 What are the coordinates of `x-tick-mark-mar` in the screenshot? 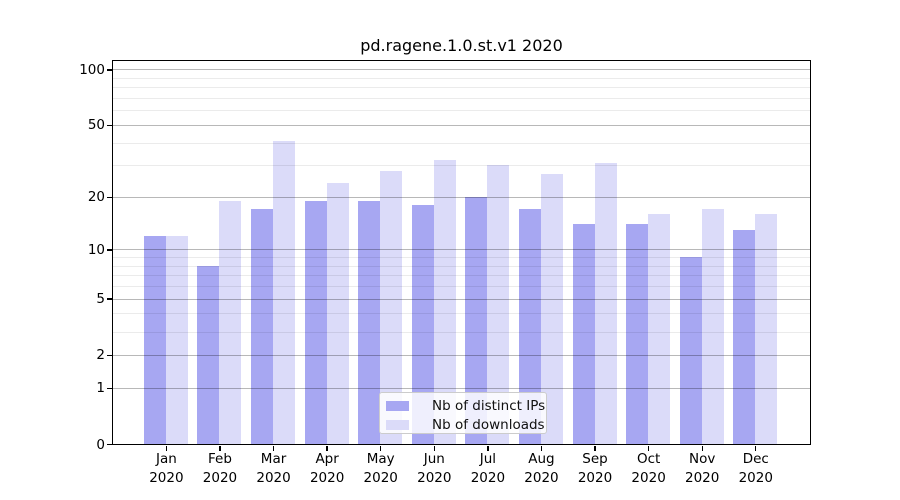 It's located at (273, 448).